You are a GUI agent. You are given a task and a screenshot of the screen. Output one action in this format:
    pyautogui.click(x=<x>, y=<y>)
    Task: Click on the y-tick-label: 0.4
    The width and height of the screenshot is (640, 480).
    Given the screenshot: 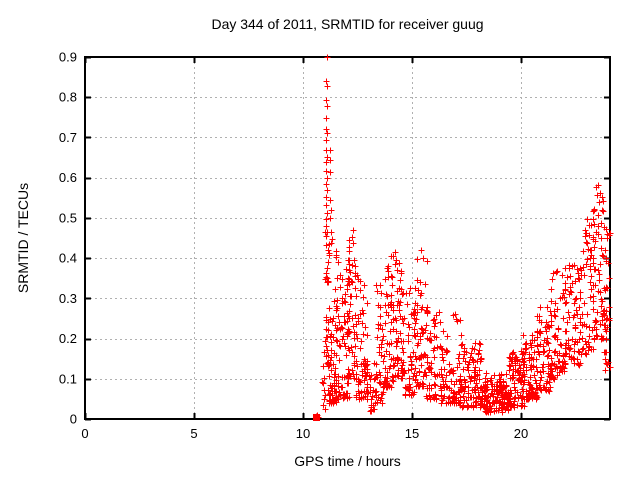 What is the action you would take?
    pyautogui.click(x=68, y=258)
    